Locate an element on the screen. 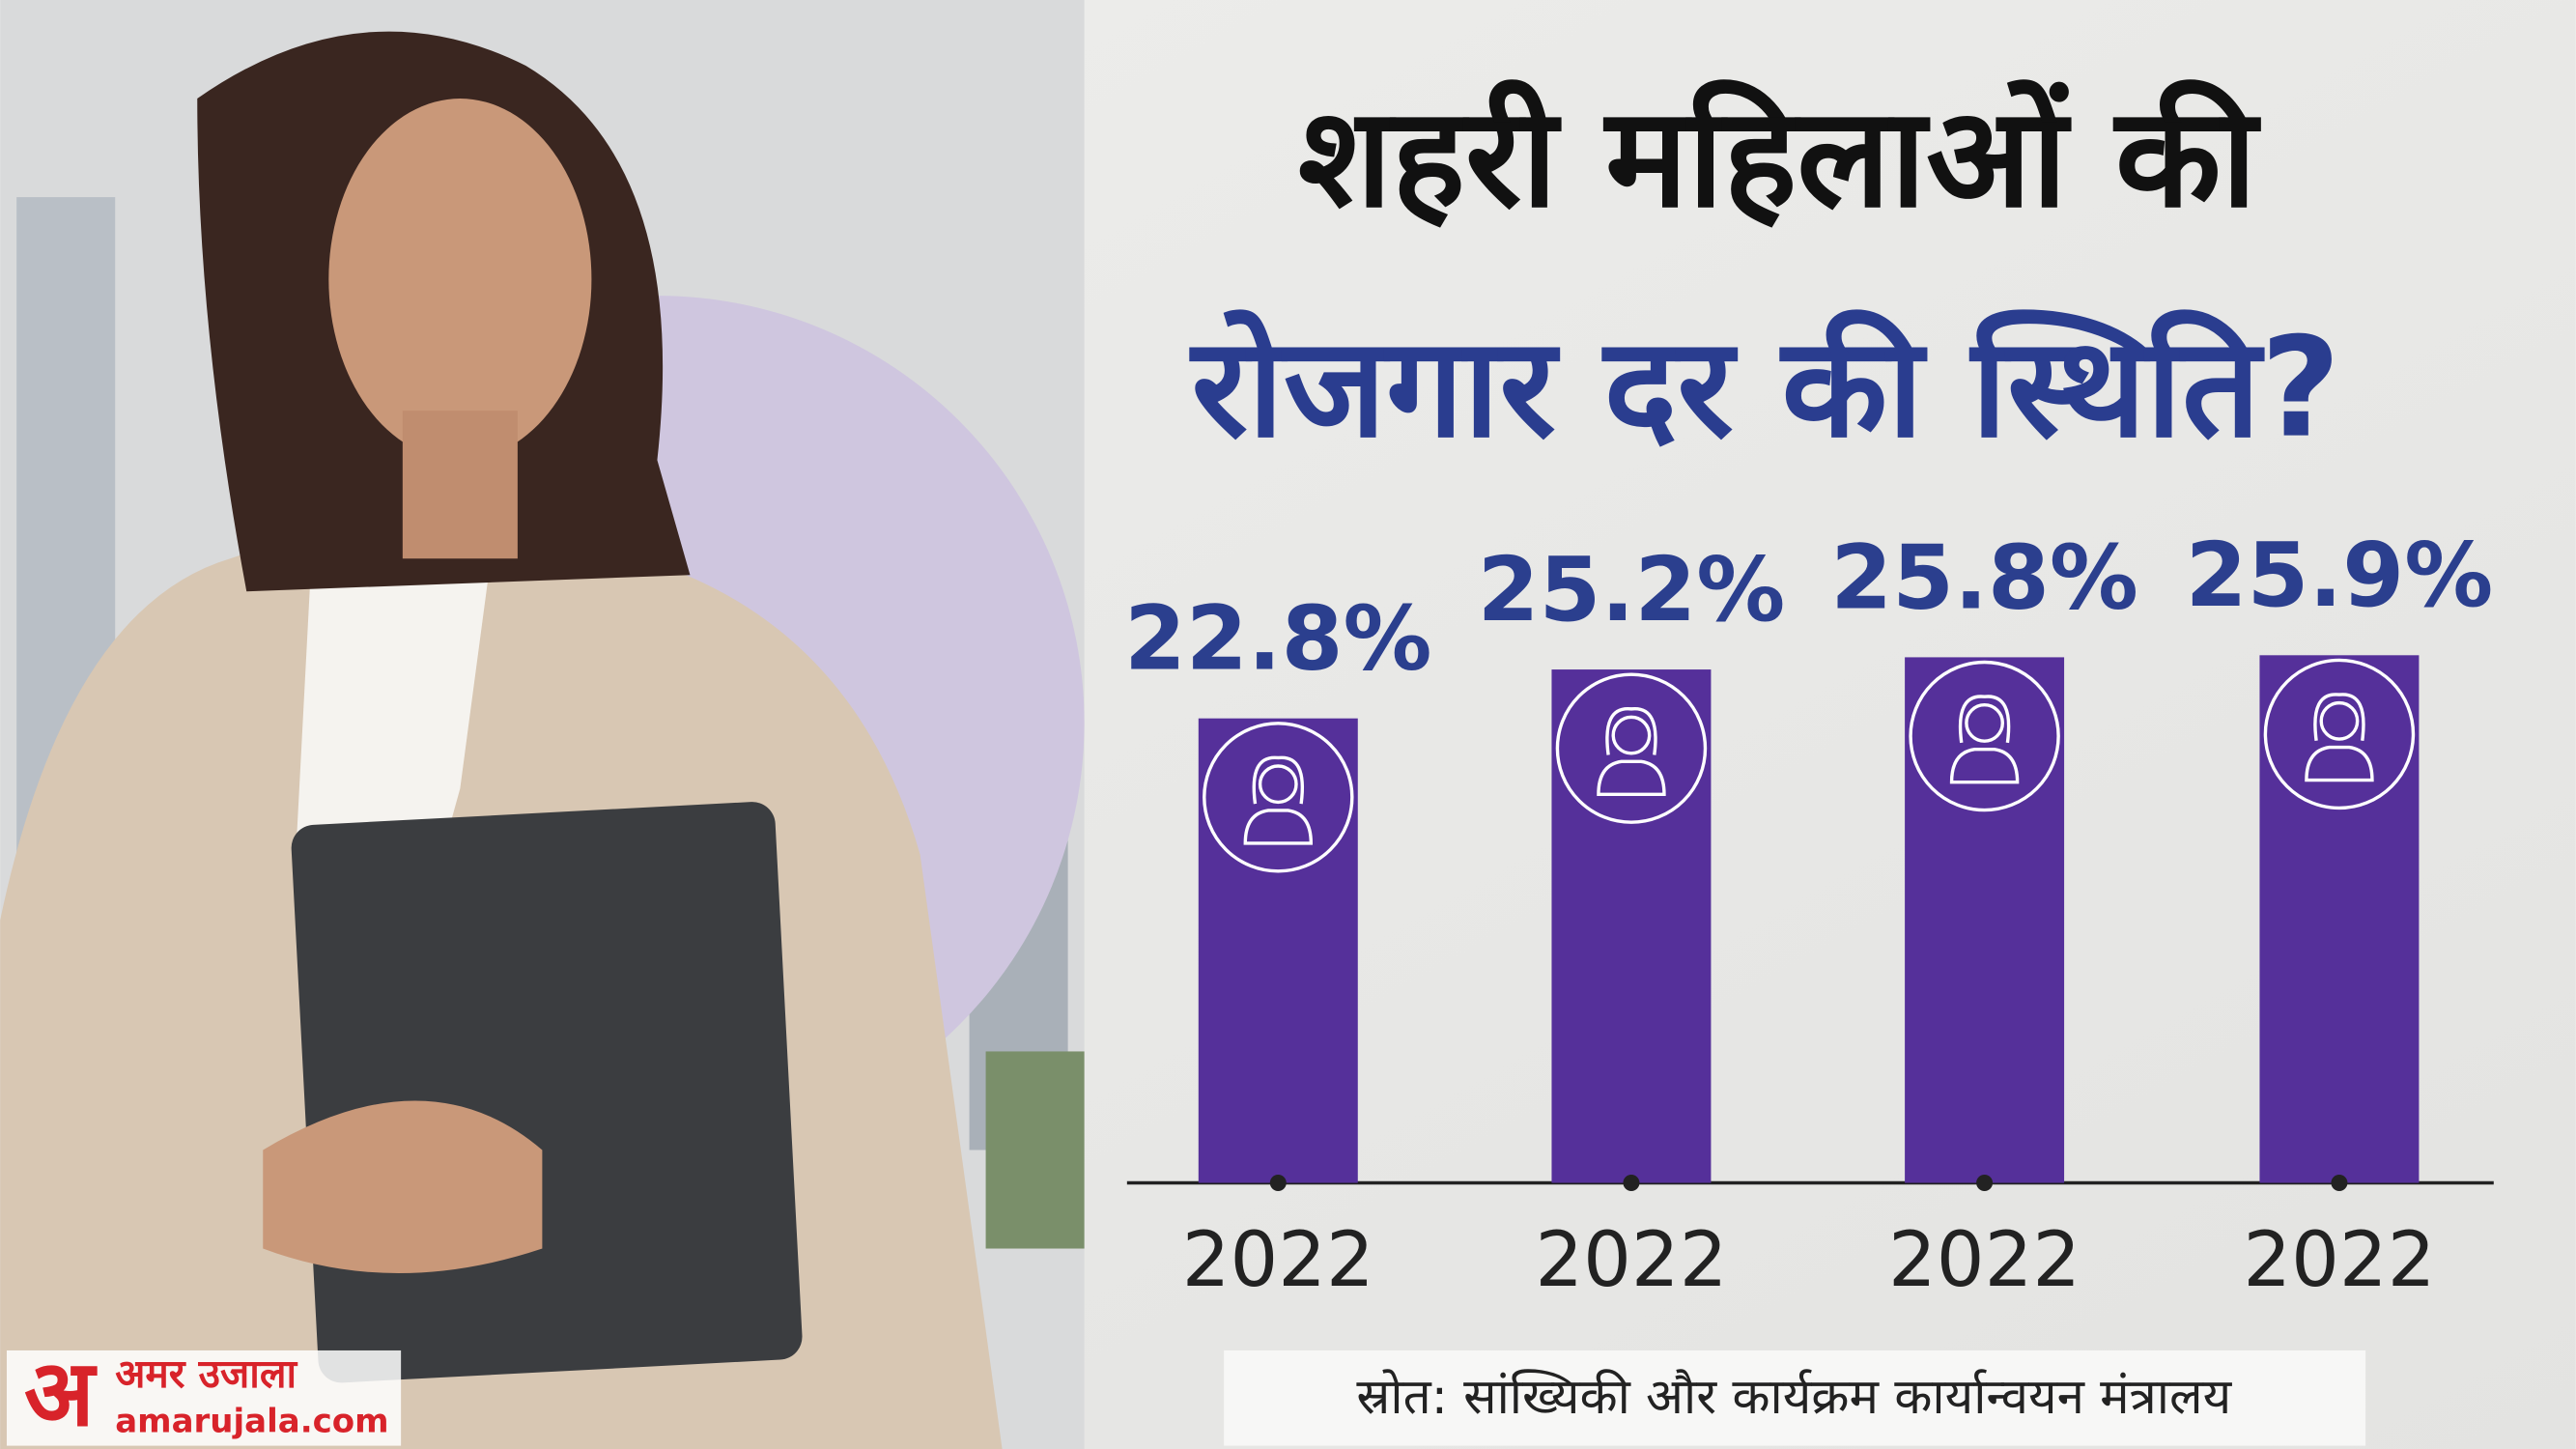 The height and width of the screenshot is (1449, 2576). source-box is located at coordinates (1795, 1398).